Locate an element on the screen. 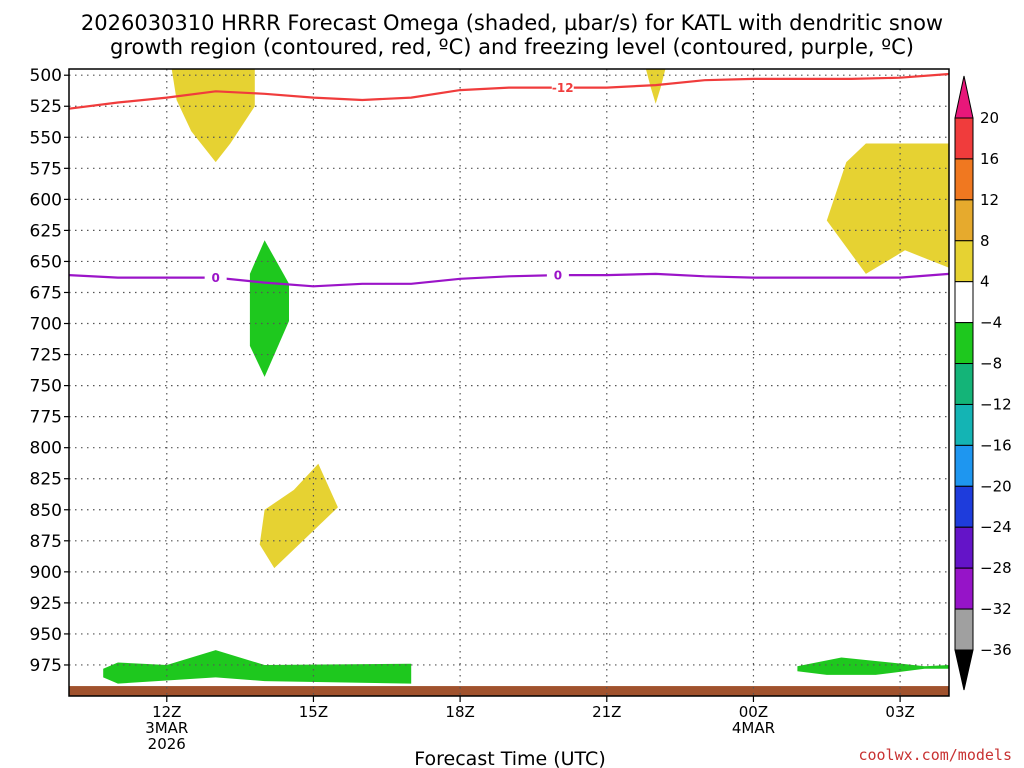 The width and height of the screenshot is (1024, 768). x-tick-label: 4MAR is located at coordinates (753, 728).